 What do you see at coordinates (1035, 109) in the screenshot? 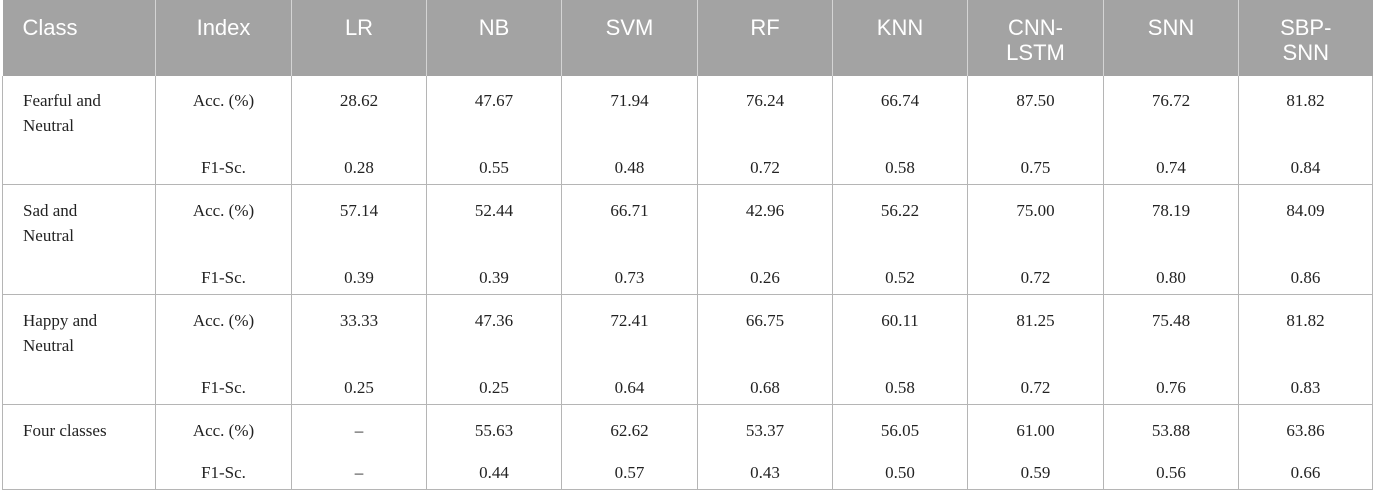
I see `value-cell: 87.50` at bounding box center [1035, 109].